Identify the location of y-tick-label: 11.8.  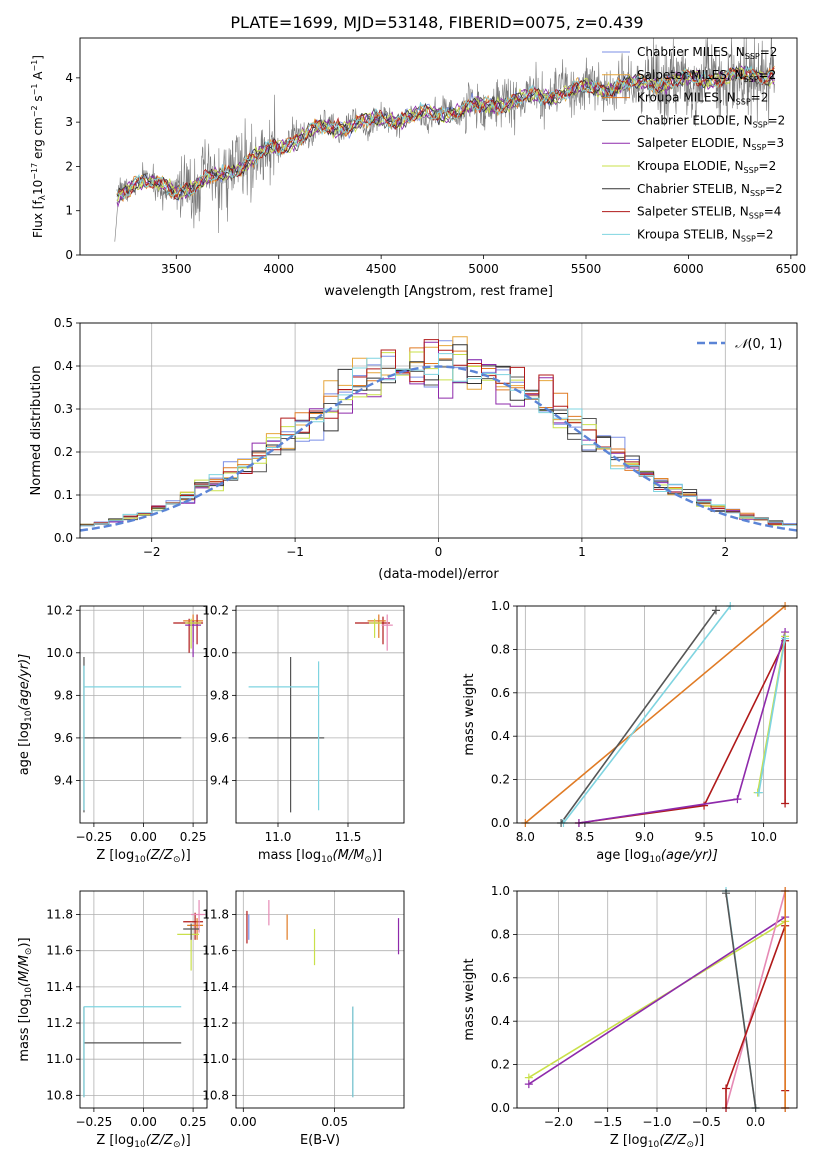
(59, 915).